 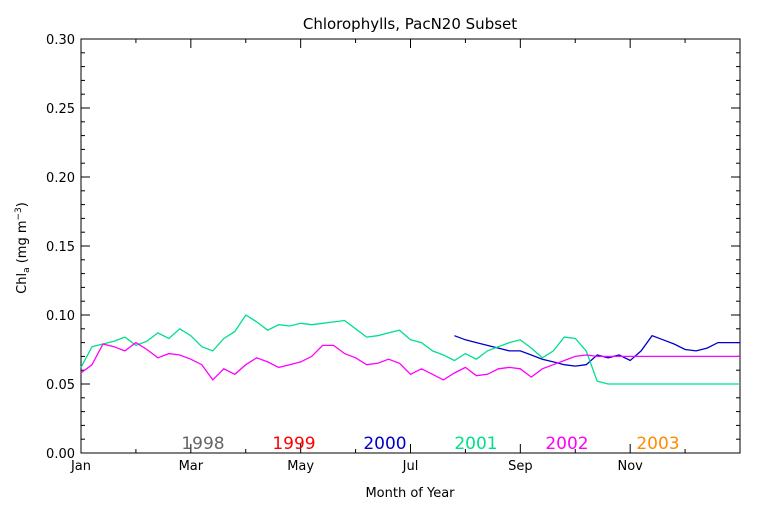 What do you see at coordinates (410, 466) in the screenshot?
I see `x-tick-label: Jul` at bounding box center [410, 466].